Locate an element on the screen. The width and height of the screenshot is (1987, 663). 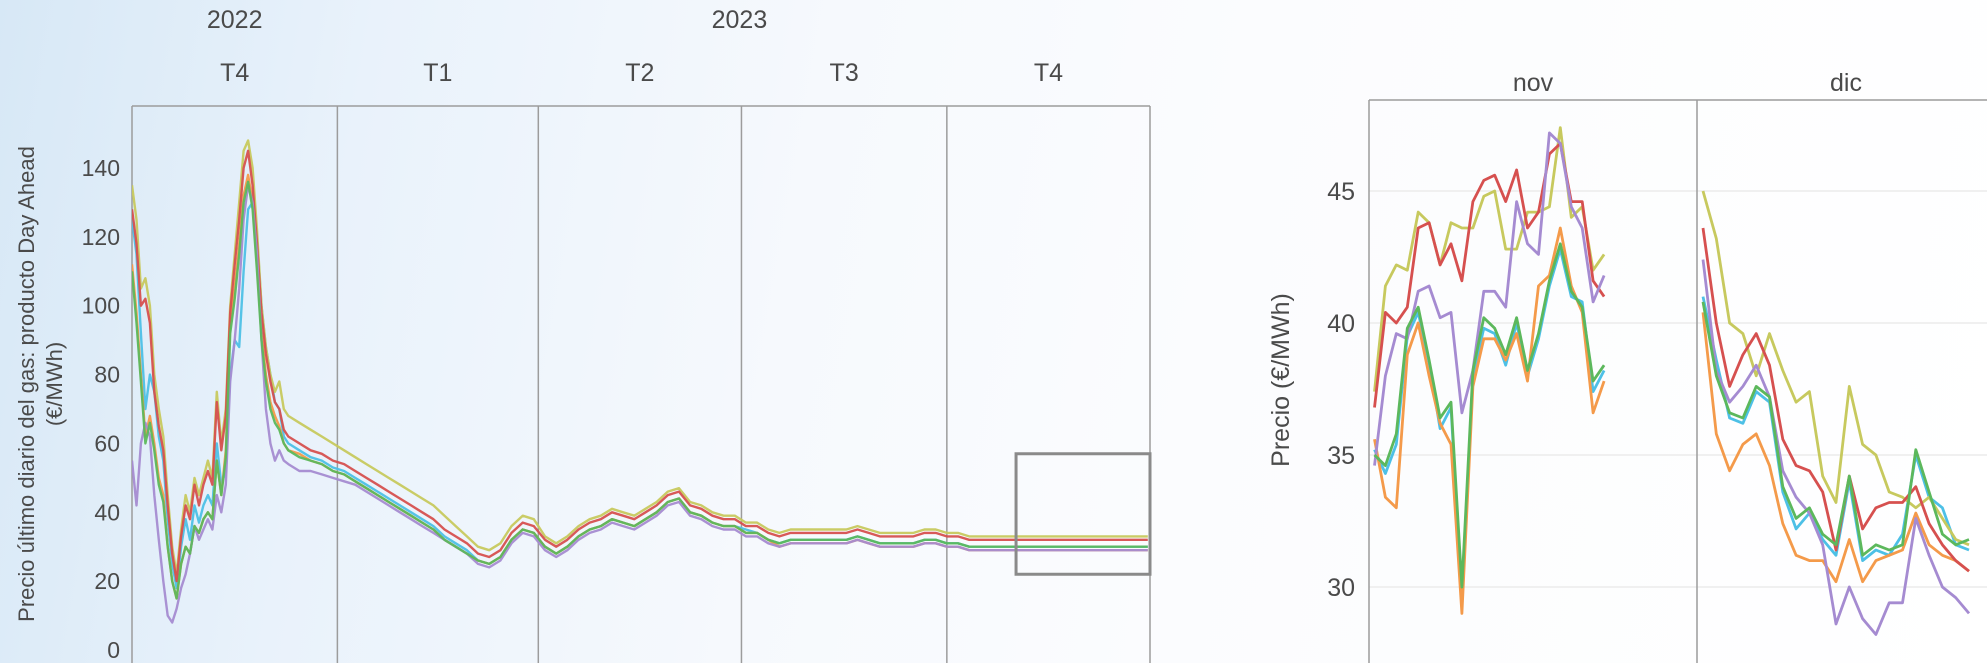
y-tick-label: 100 is located at coordinates (101, 306).